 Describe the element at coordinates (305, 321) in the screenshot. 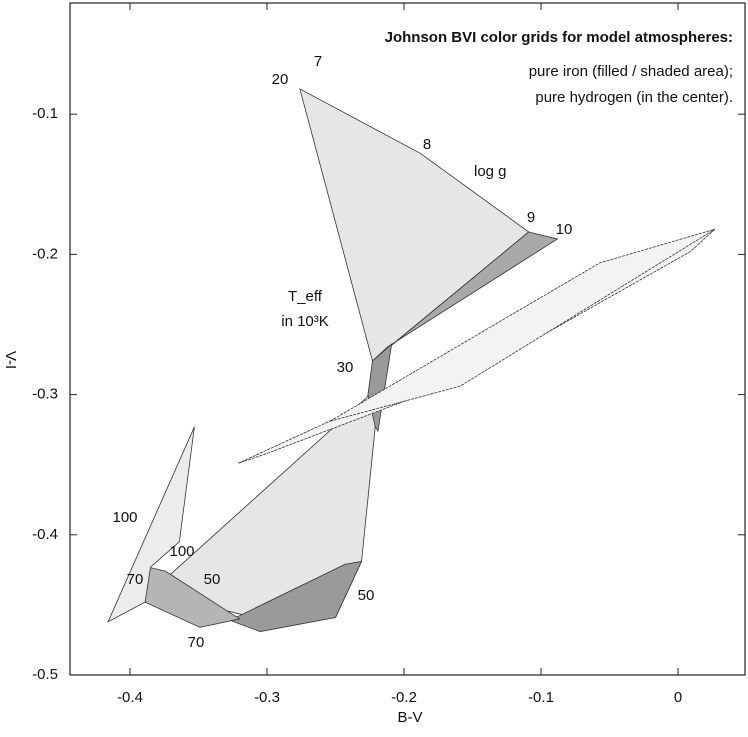

I see `annotation: in 10³K` at that location.